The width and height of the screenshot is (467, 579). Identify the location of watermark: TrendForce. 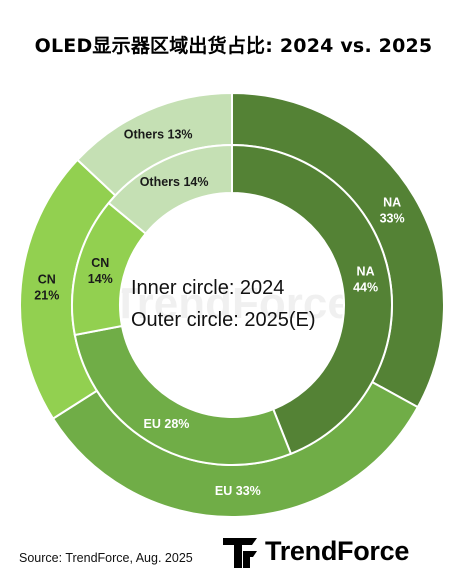
(232, 303).